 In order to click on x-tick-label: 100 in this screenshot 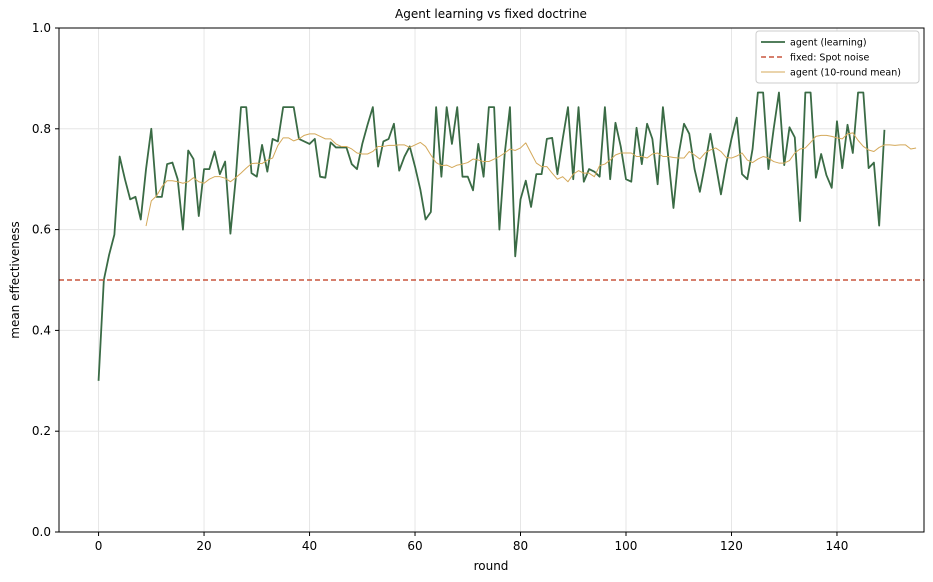, I will do `click(626, 546)`.